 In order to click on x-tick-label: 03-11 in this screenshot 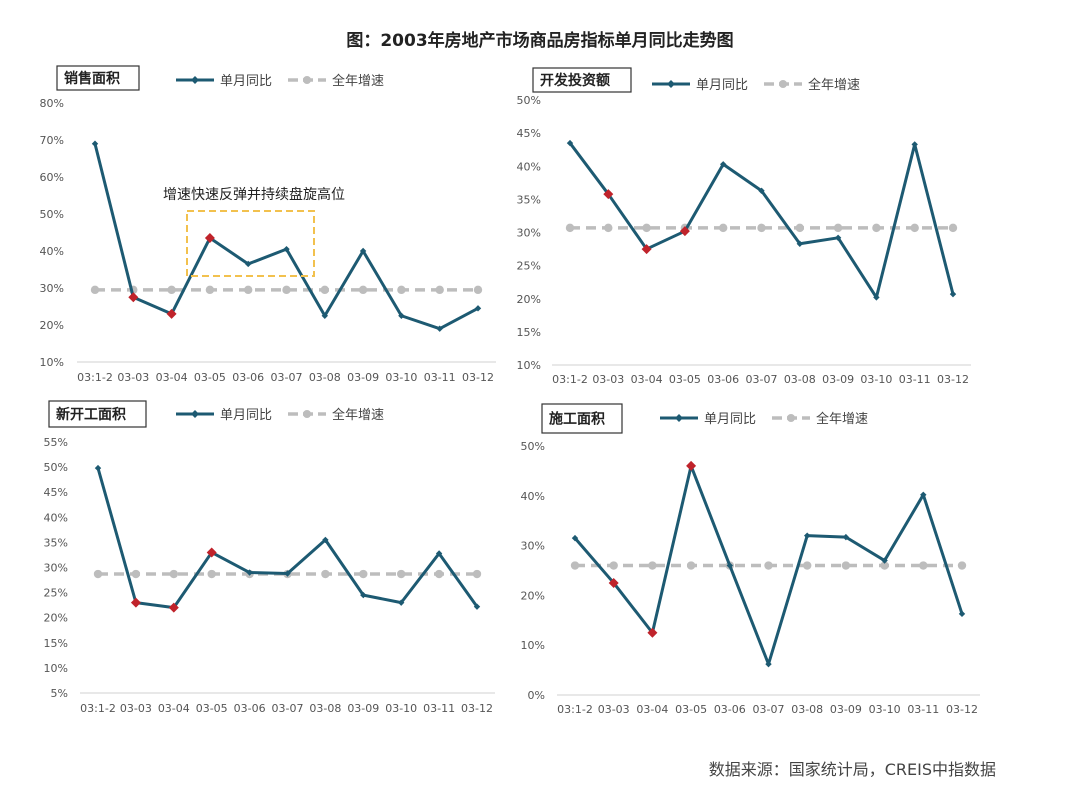, I will do `click(439, 708)`.